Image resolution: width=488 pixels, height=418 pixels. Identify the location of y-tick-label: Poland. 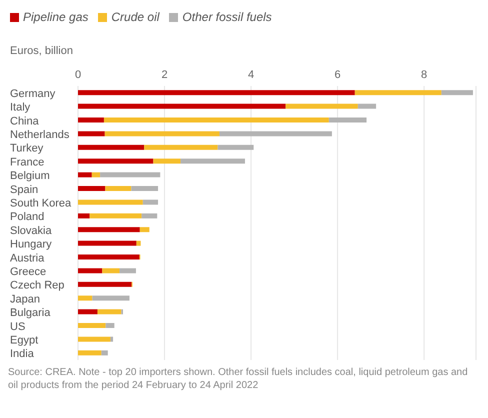
(27, 217).